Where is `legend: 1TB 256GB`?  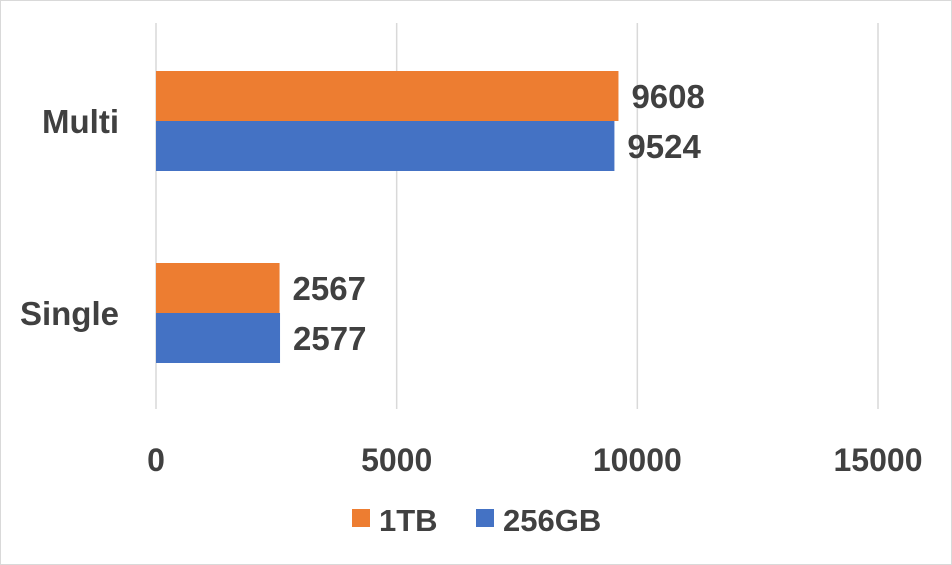
legend: 1TB 256GB is located at coordinates (476, 520).